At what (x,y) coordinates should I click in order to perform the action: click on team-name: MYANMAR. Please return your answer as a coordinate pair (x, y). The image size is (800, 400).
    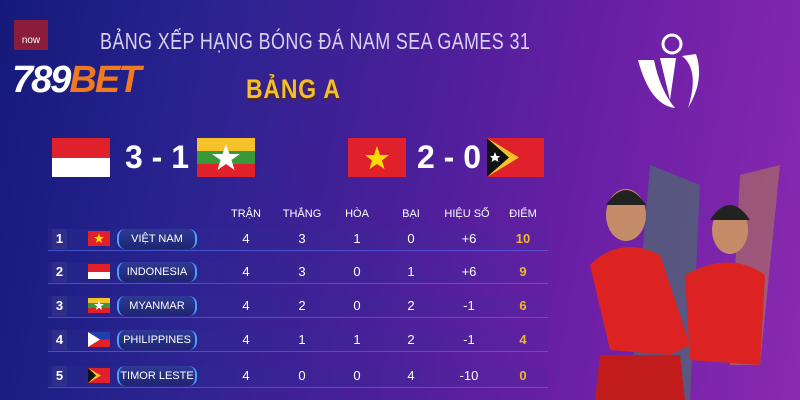
    Looking at the image, I should click on (157, 306).